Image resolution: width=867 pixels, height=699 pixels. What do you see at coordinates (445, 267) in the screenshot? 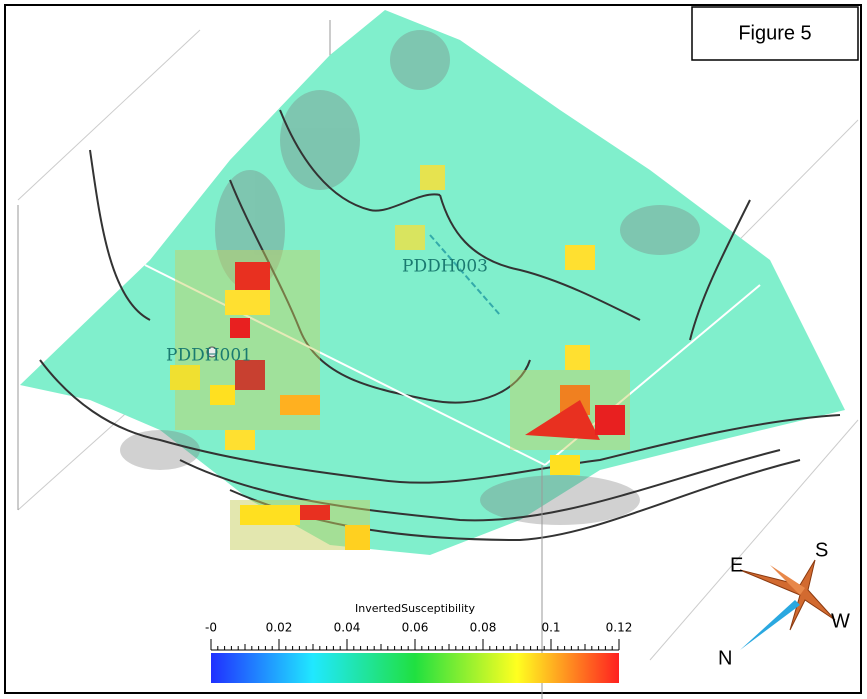
I see `well-label: PDDH003` at bounding box center [445, 267].